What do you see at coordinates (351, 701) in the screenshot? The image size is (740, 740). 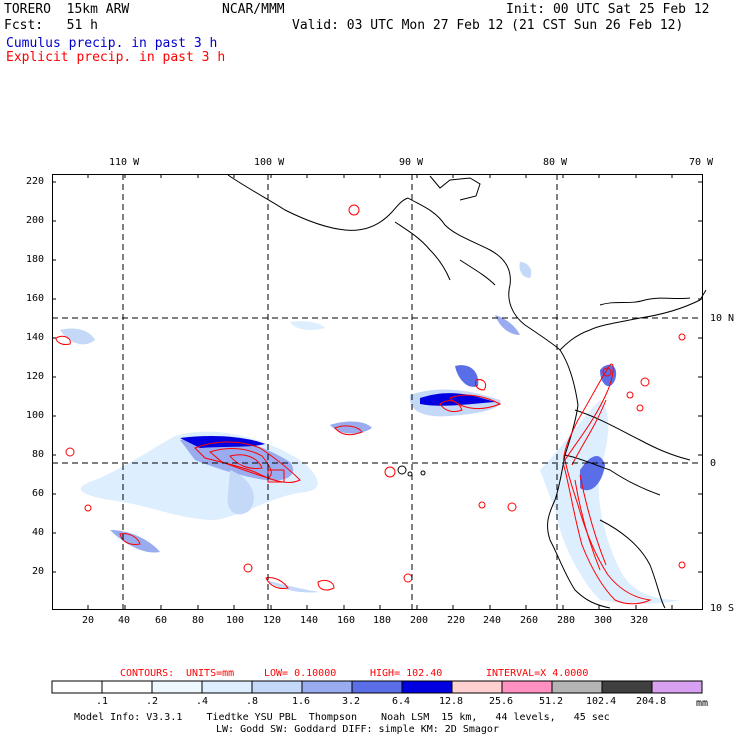 I see `colorbar-label: 3.2` at bounding box center [351, 701].